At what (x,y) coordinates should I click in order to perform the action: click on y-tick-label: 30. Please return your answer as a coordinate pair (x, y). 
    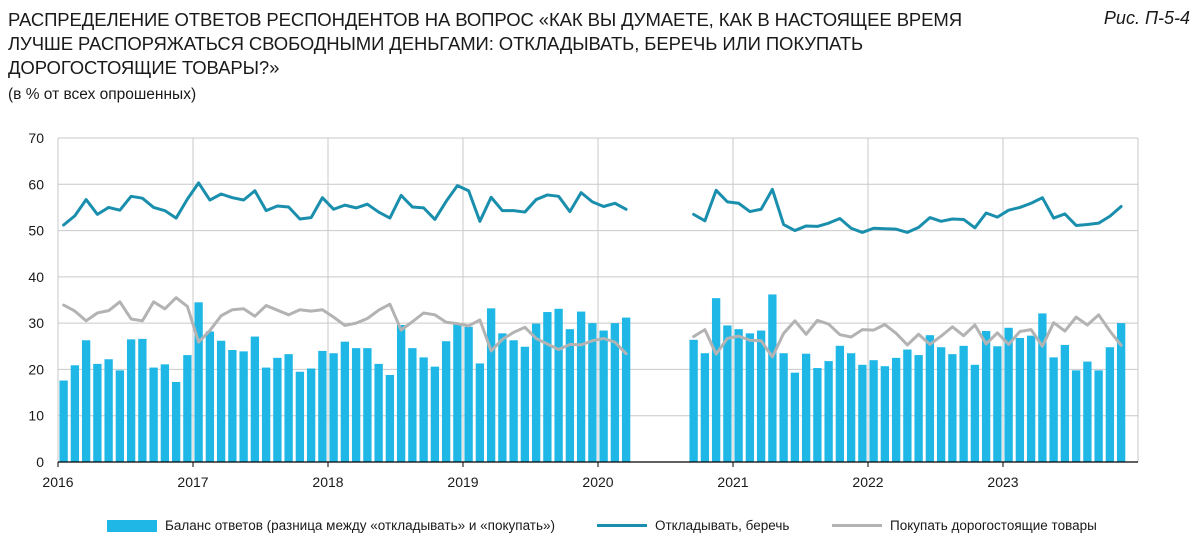
    Looking at the image, I should click on (36, 323).